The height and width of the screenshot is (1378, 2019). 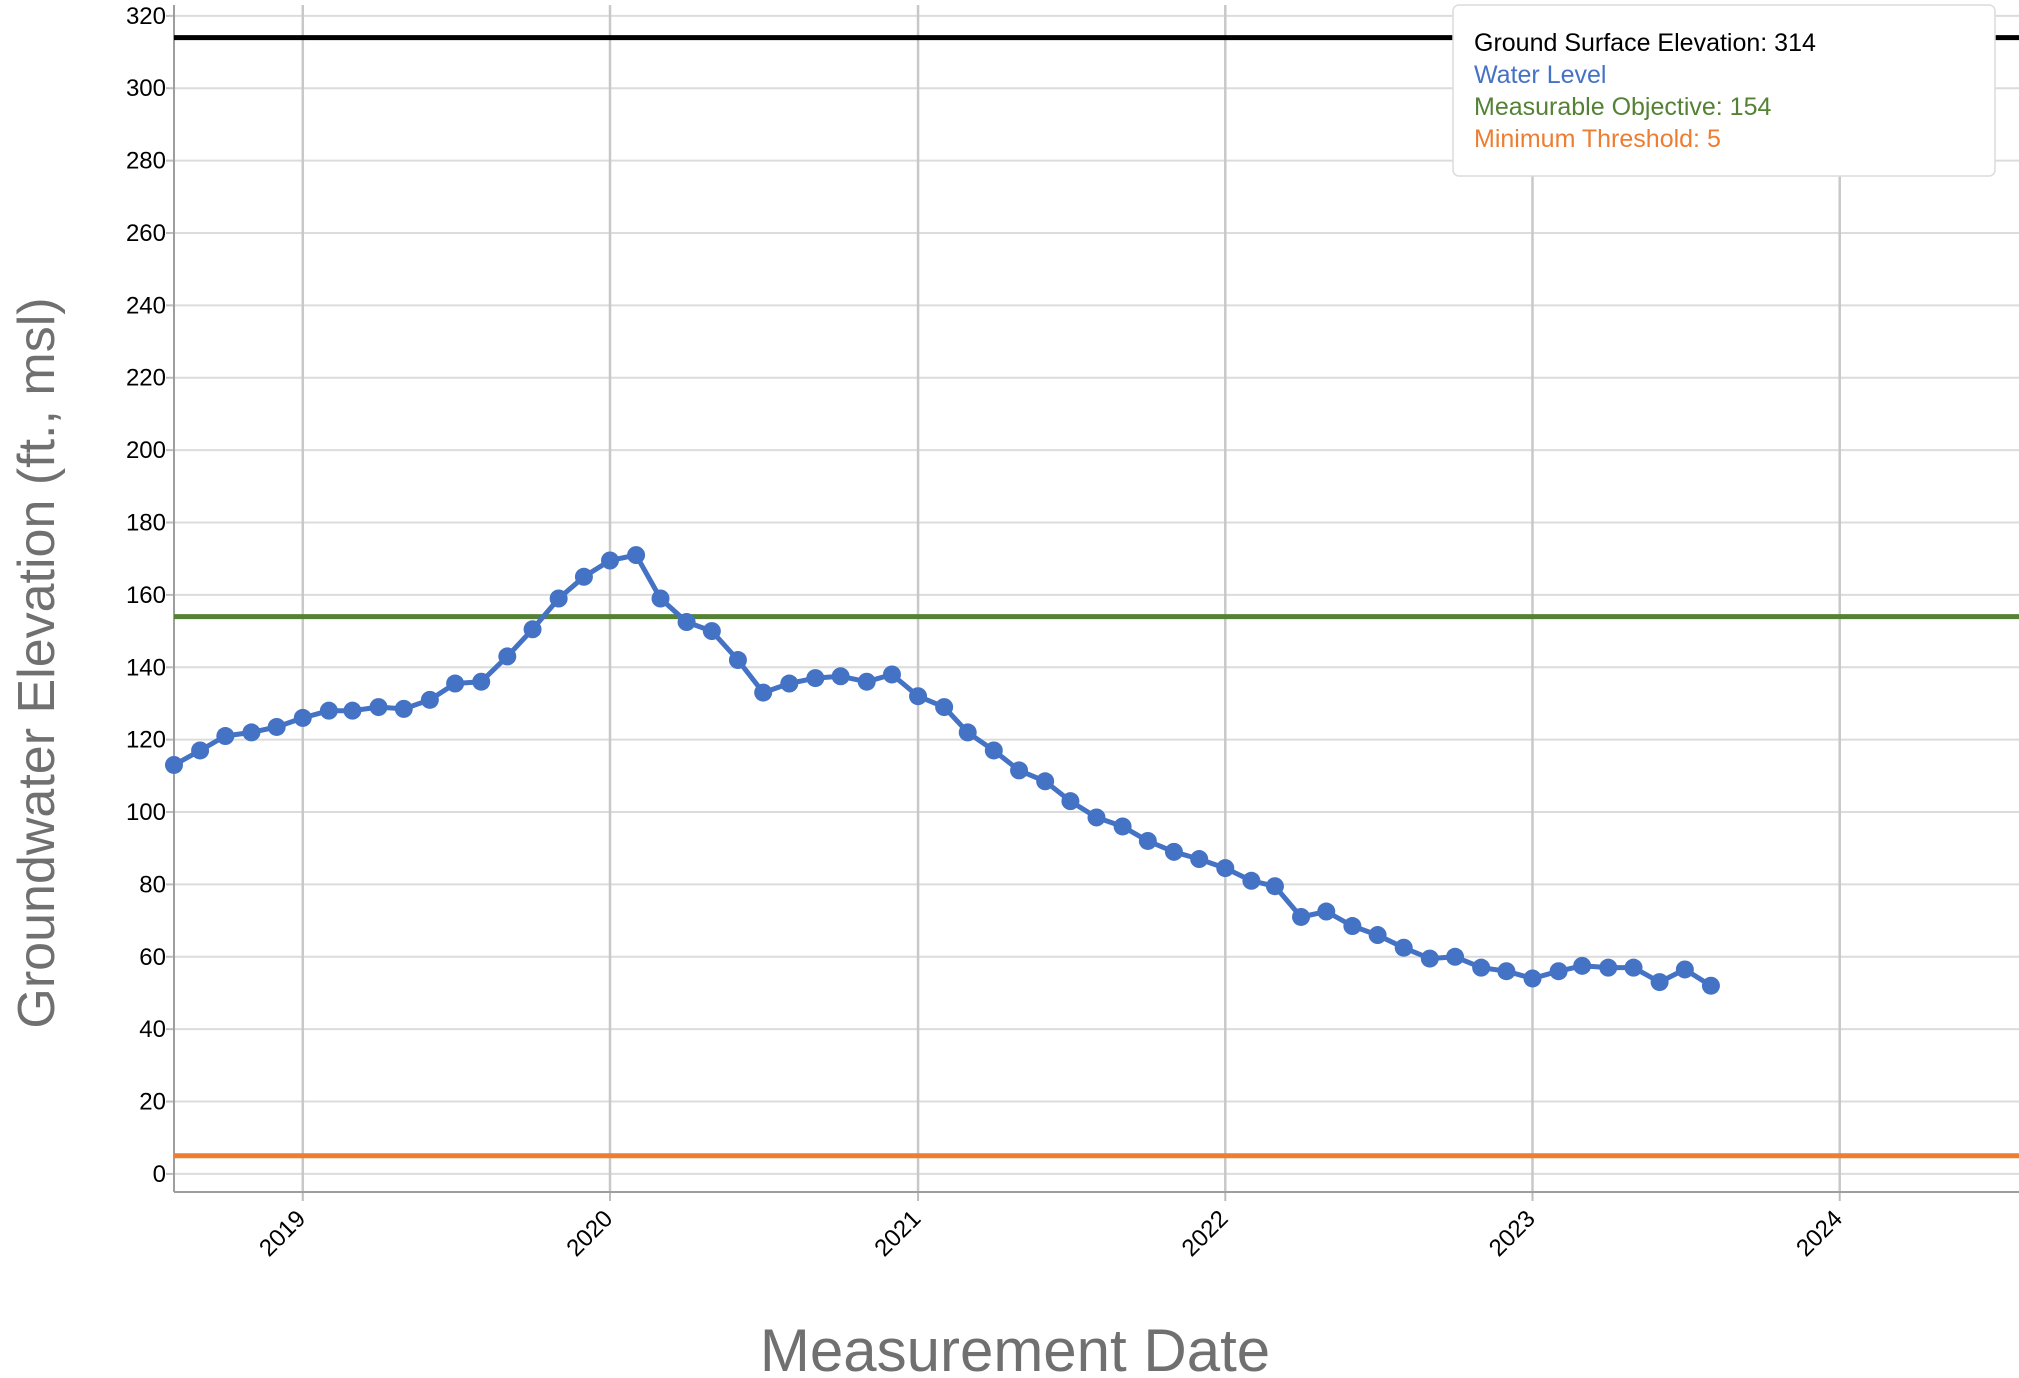 What do you see at coordinates (146, 450) in the screenshot?
I see `y-tick-label: 200` at bounding box center [146, 450].